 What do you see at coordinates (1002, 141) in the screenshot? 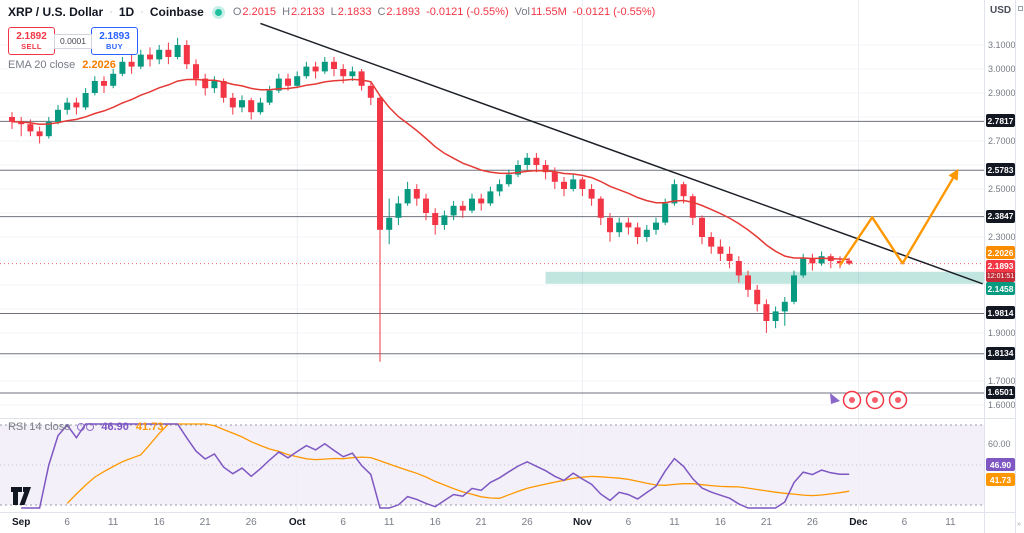
I see `price-tick-label: 2.7000` at bounding box center [1002, 141].